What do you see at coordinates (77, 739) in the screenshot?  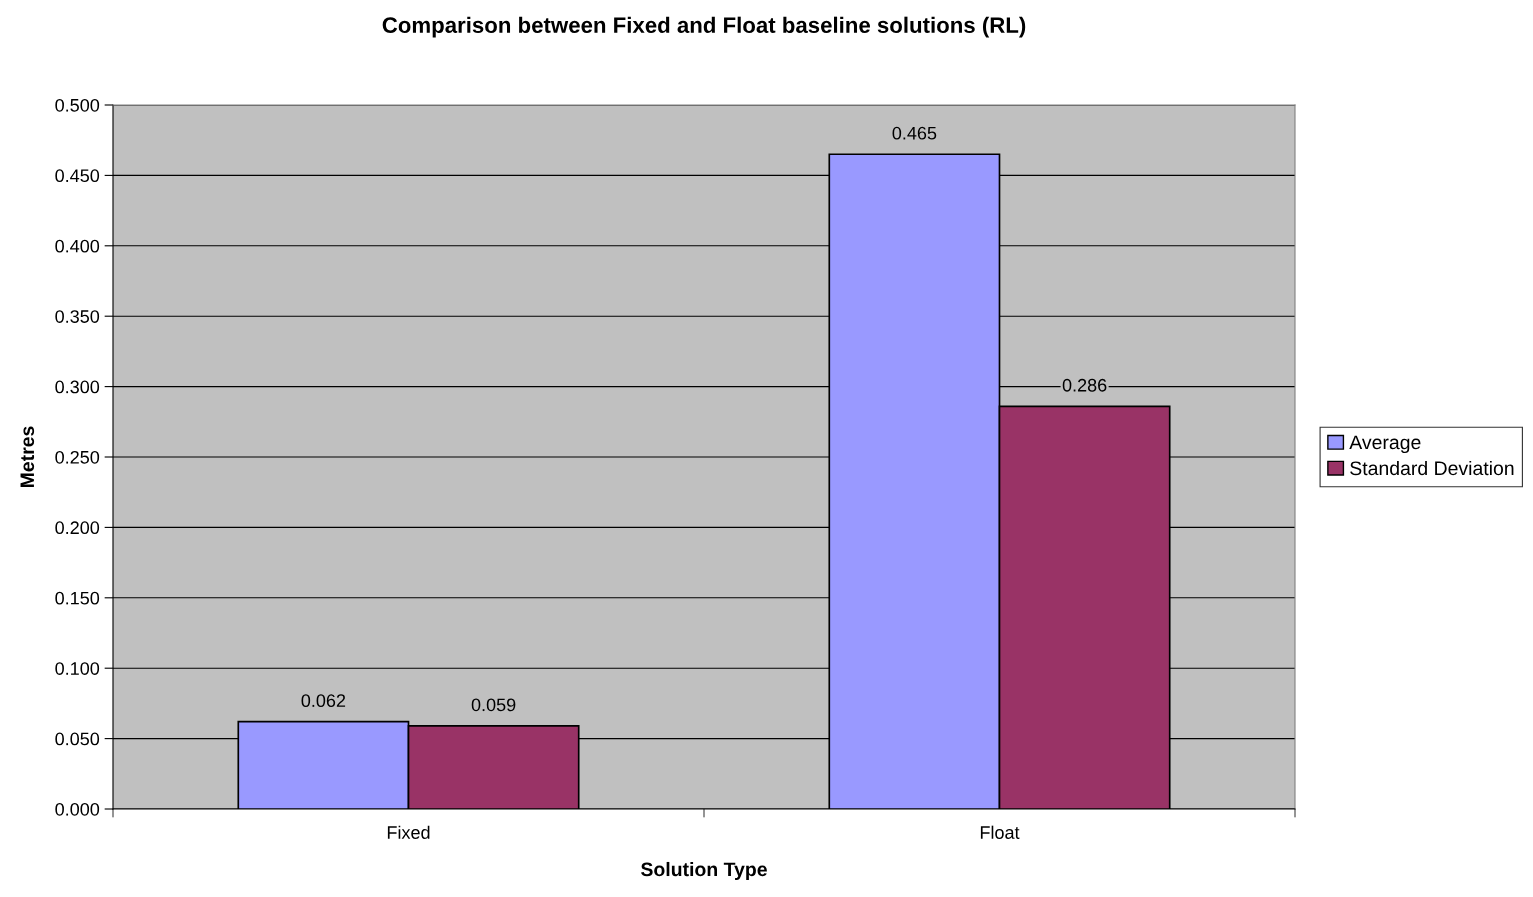 I see `y-tick-label: 0.050` at bounding box center [77, 739].